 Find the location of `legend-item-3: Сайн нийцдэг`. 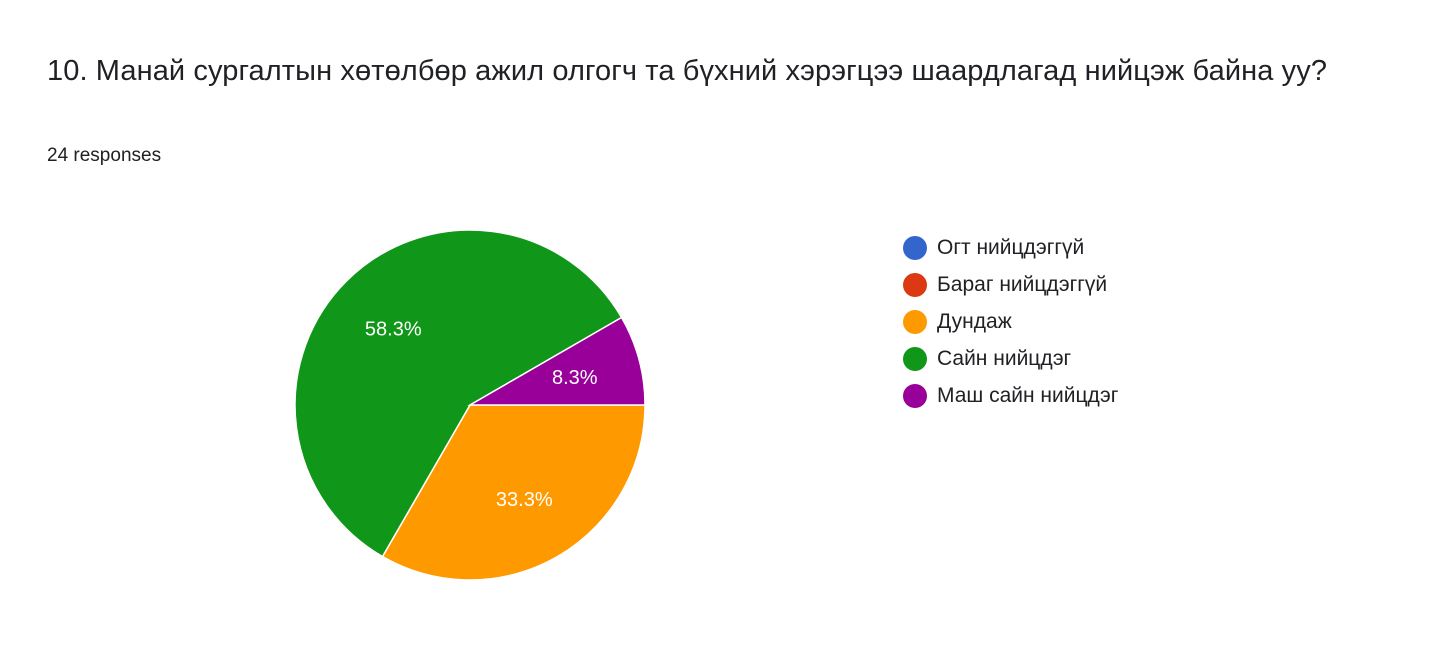

legend-item-3: Сайн нийцдэг is located at coordinates (1010, 358).